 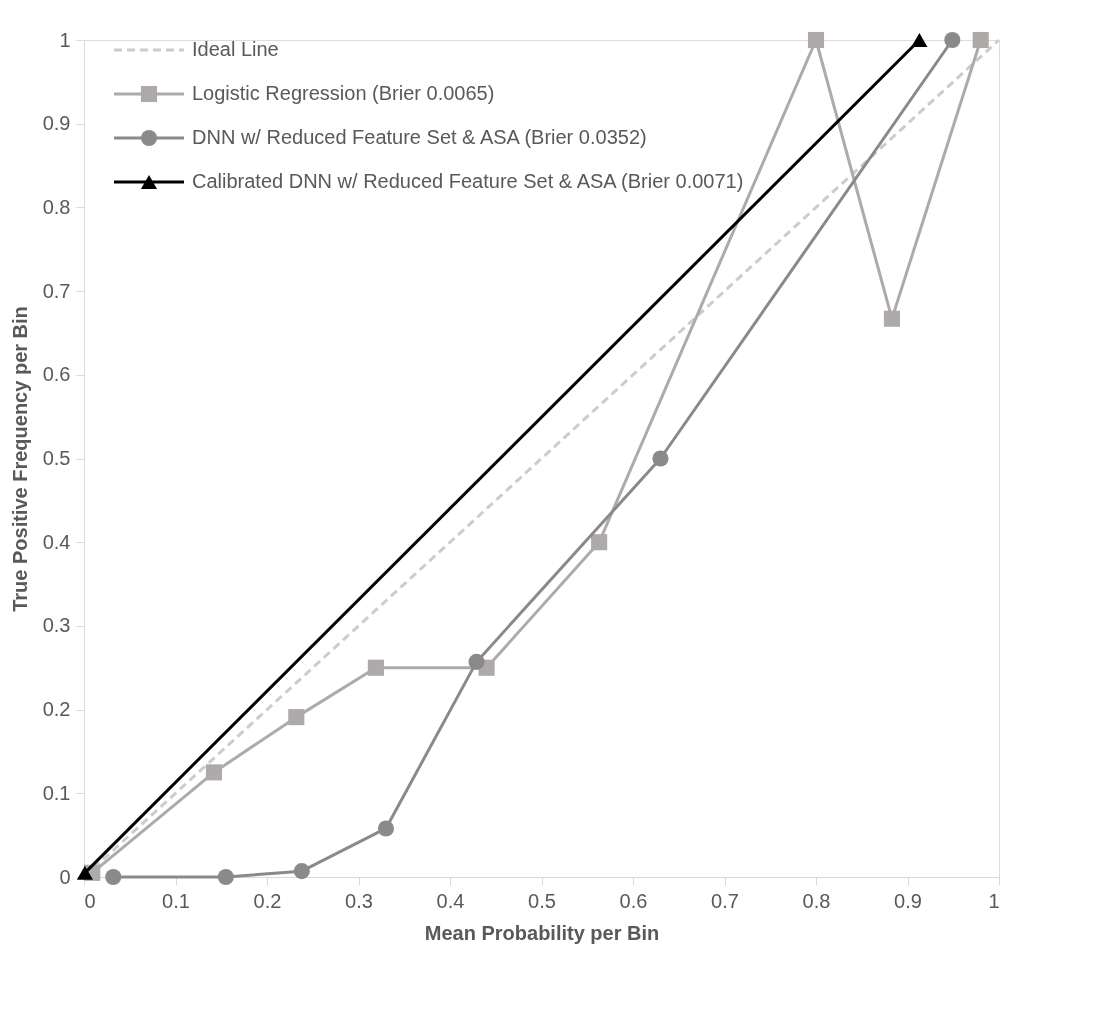 I want to click on y-tick-label: 0.8, so click(x=56, y=206).